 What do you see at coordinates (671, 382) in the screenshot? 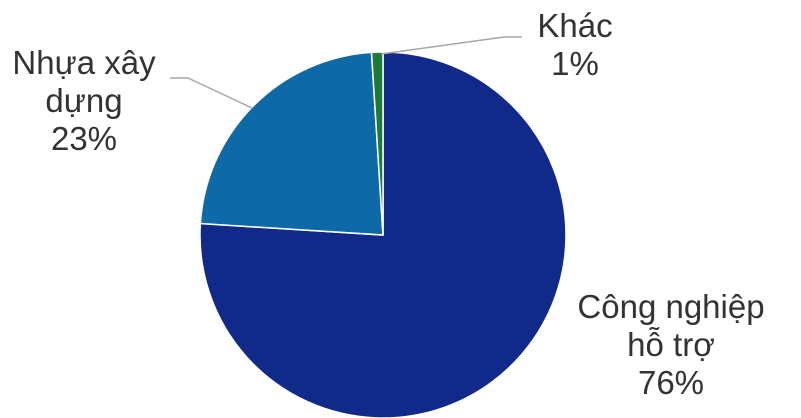
I see `slice-value-label: 76%` at bounding box center [671, 382].